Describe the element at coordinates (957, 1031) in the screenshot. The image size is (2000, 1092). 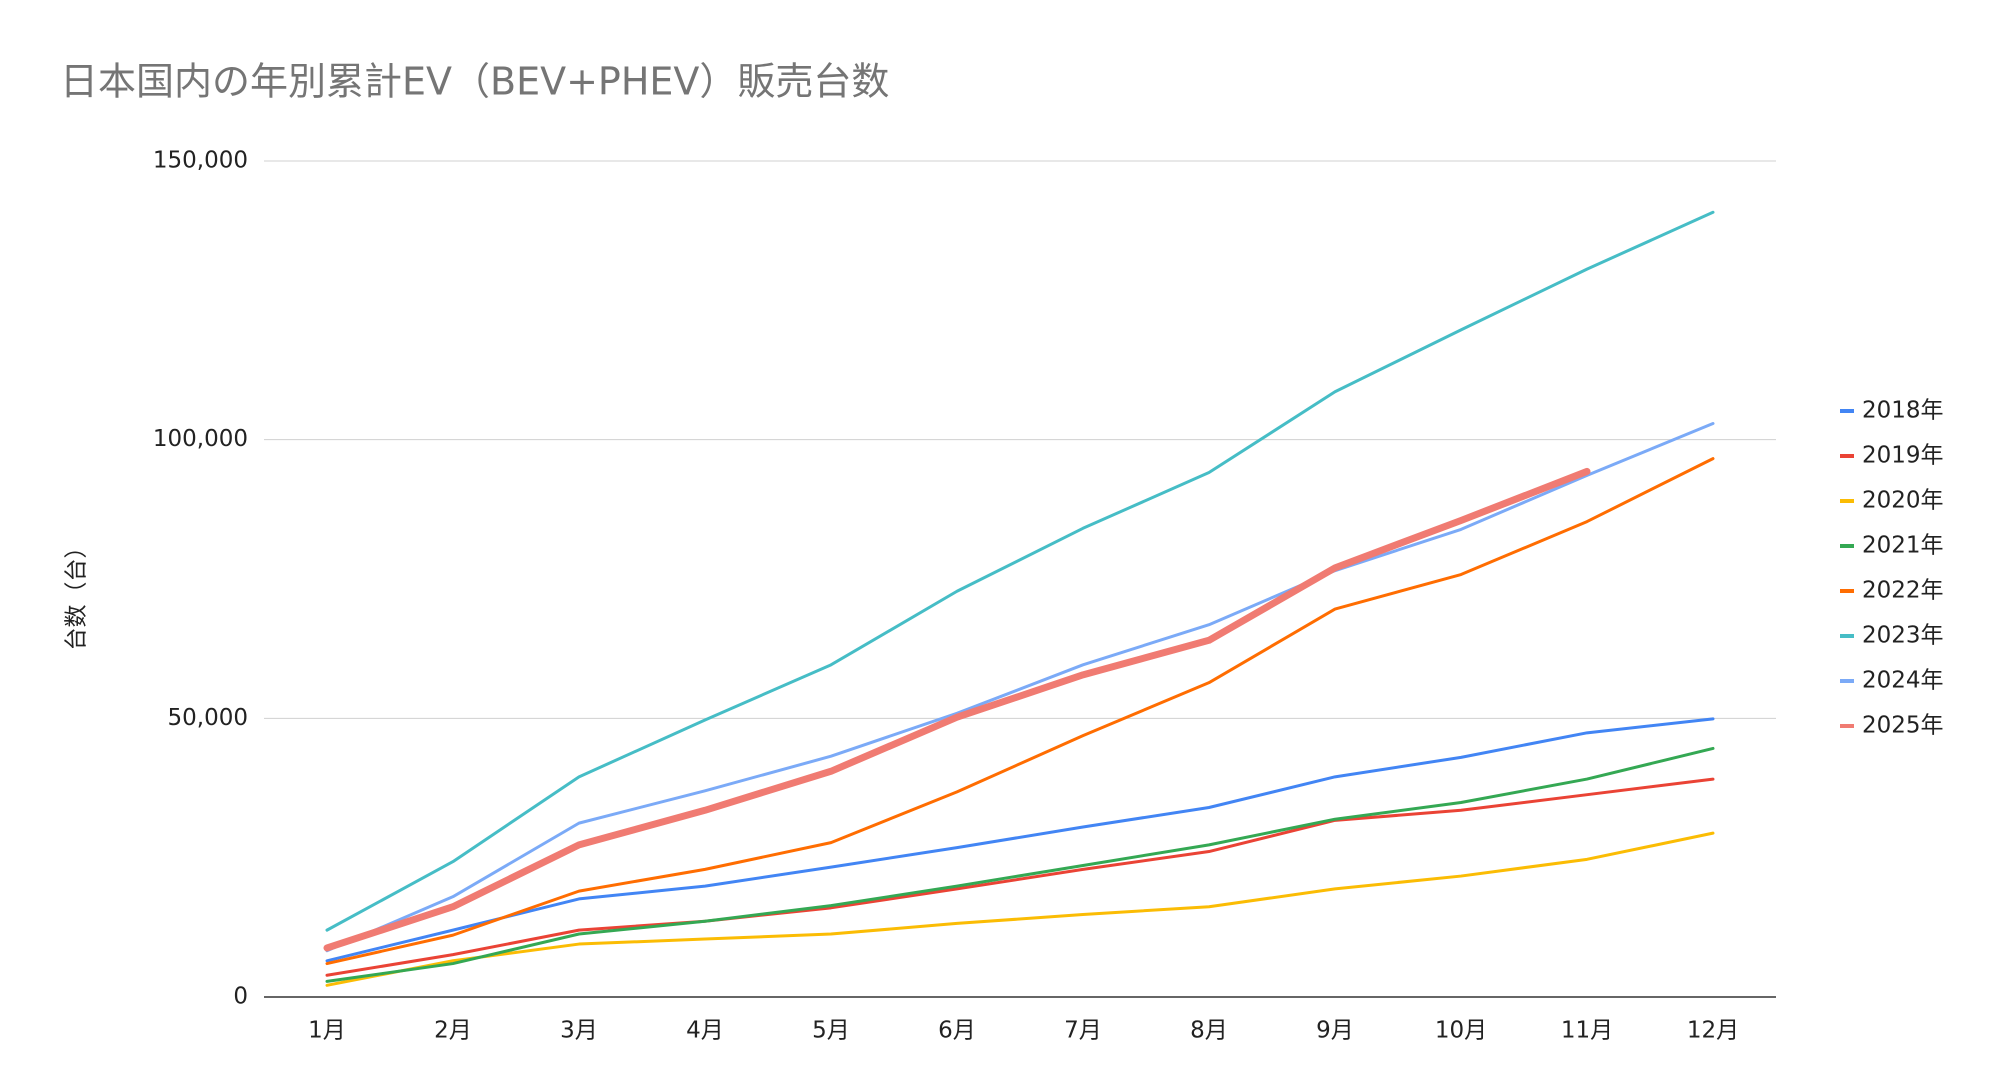
I see `x-tick-label: 6月` at that location.